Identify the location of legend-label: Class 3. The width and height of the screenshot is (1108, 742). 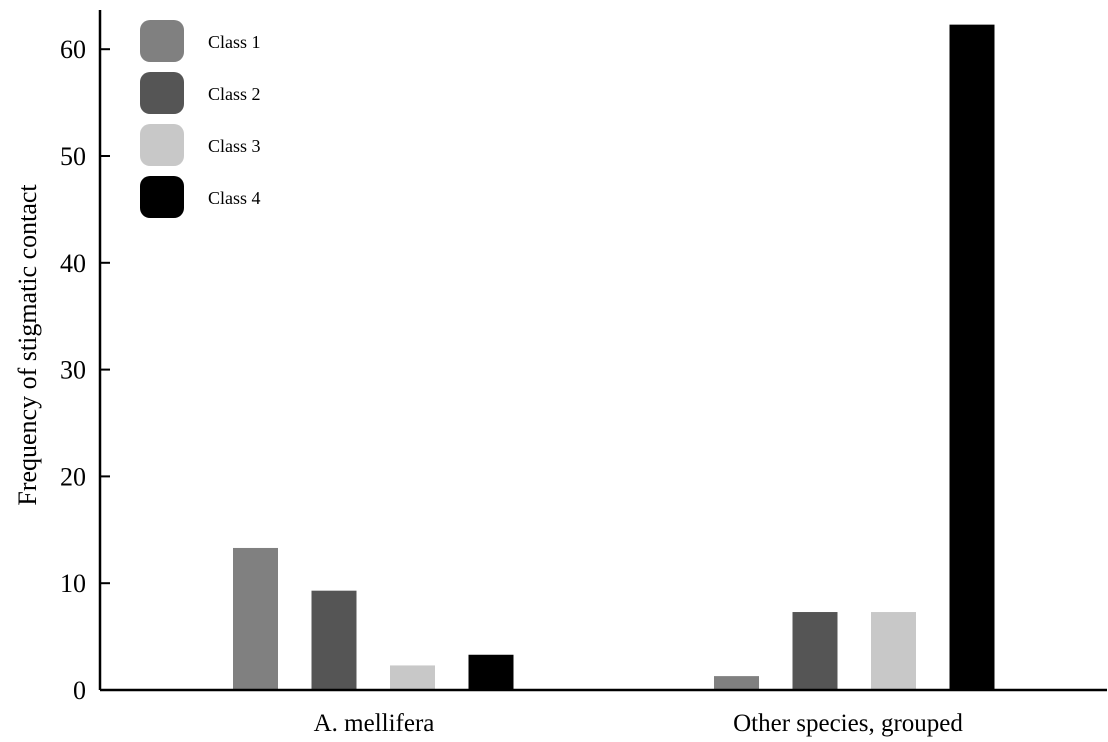
(234, 146).